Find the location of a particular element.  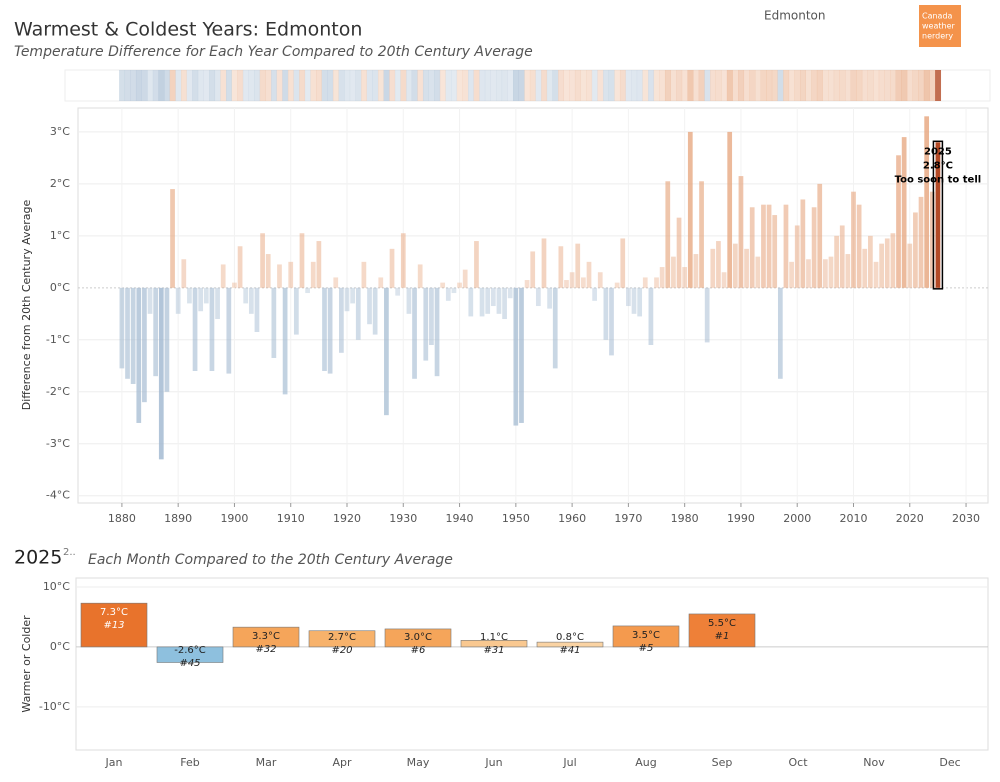

highlight-note: Too soon to tell is located at coordinates (938, 179).